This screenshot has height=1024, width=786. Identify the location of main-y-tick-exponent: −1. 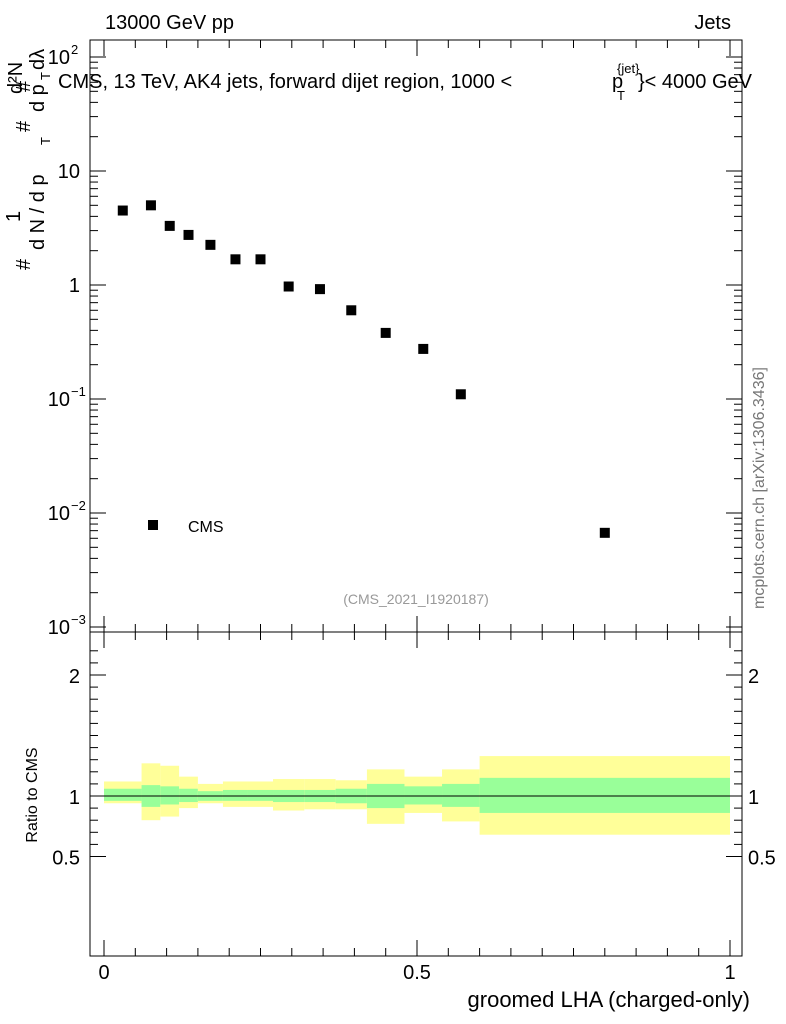
(78, 391).